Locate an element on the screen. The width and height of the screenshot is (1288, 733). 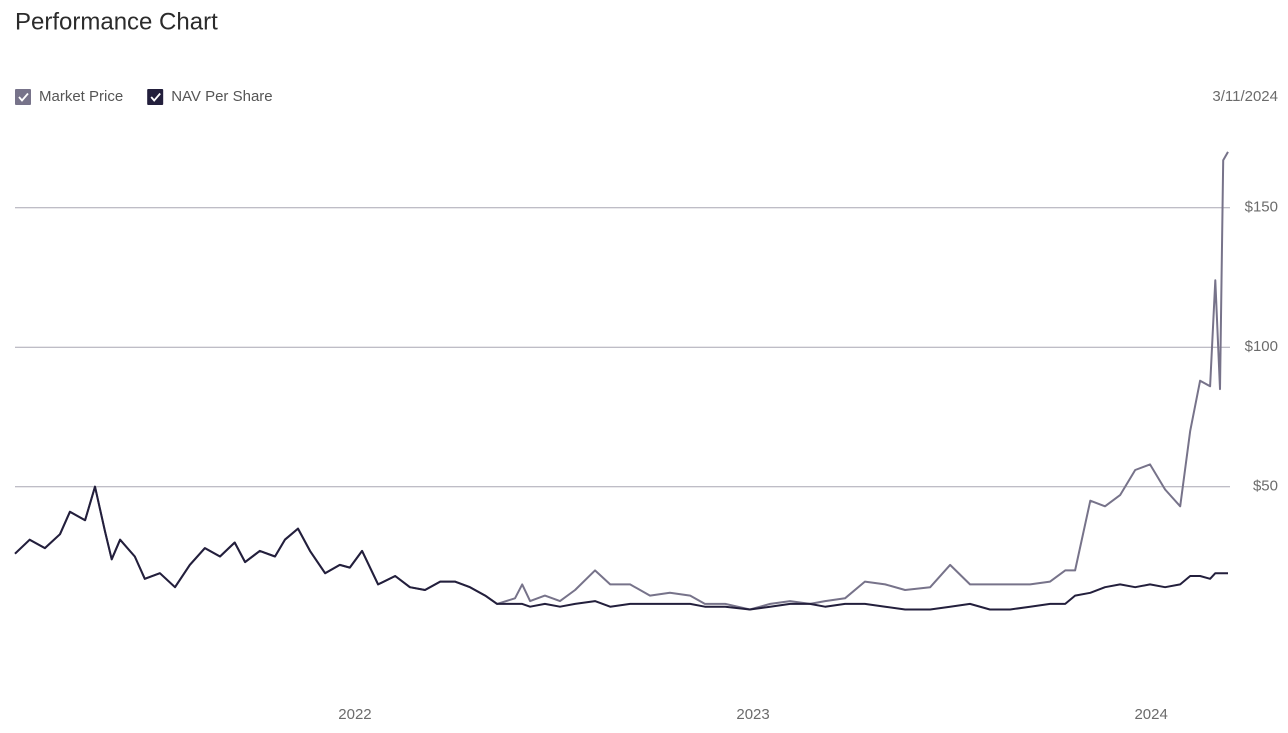
legend-item: NAV Per Share is located at coordinates (210, 96).